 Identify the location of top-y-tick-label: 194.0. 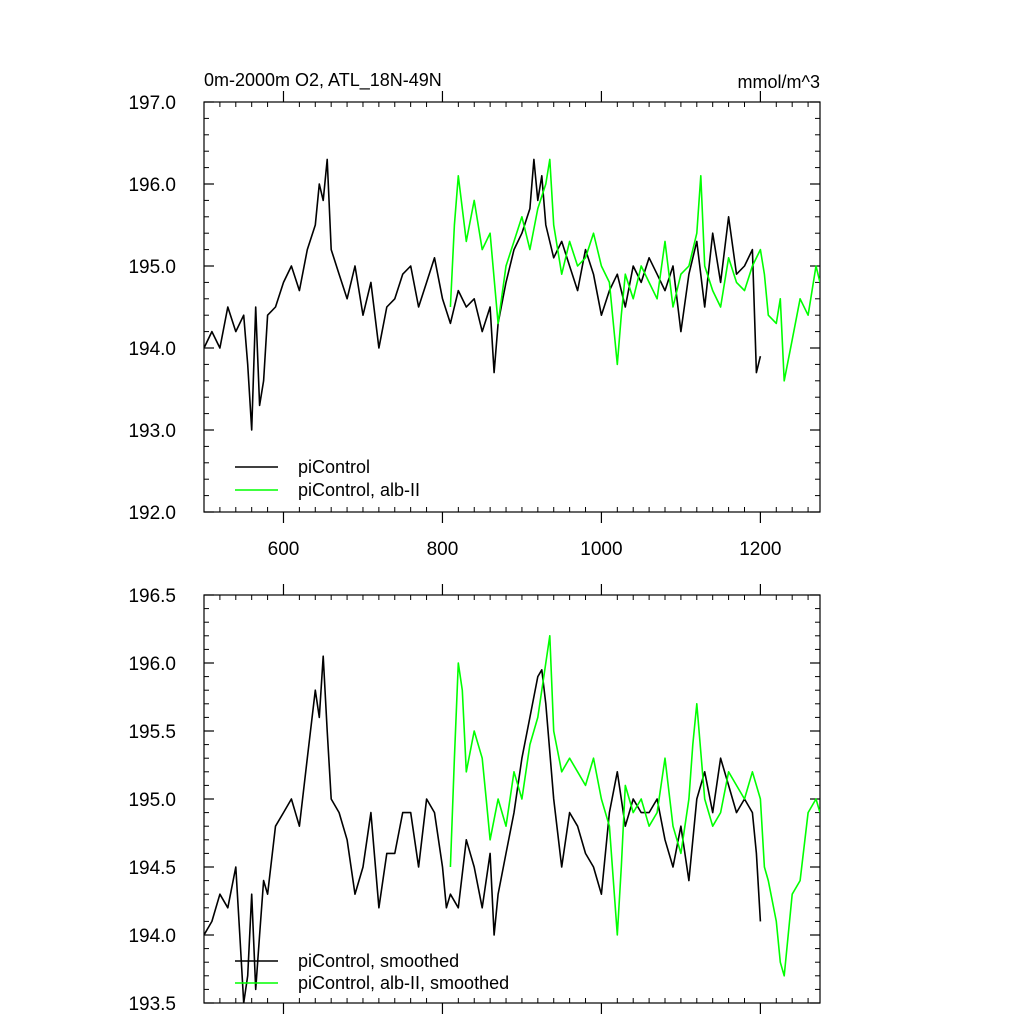
(152, 349).